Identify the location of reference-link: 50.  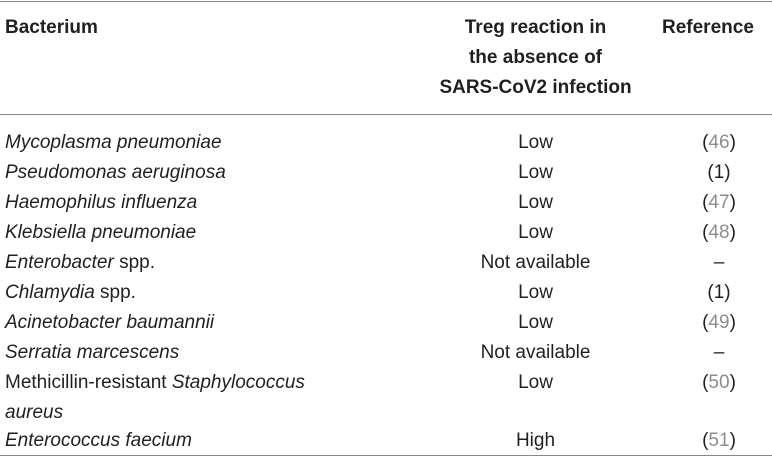
(719, 382).